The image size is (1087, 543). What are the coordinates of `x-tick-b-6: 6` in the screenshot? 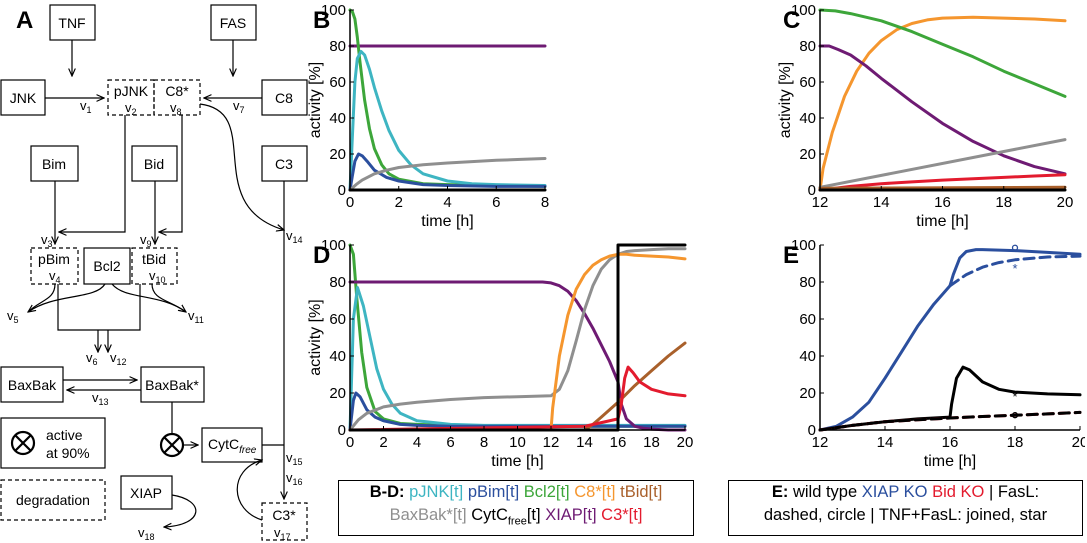 It's located at (496, 202).